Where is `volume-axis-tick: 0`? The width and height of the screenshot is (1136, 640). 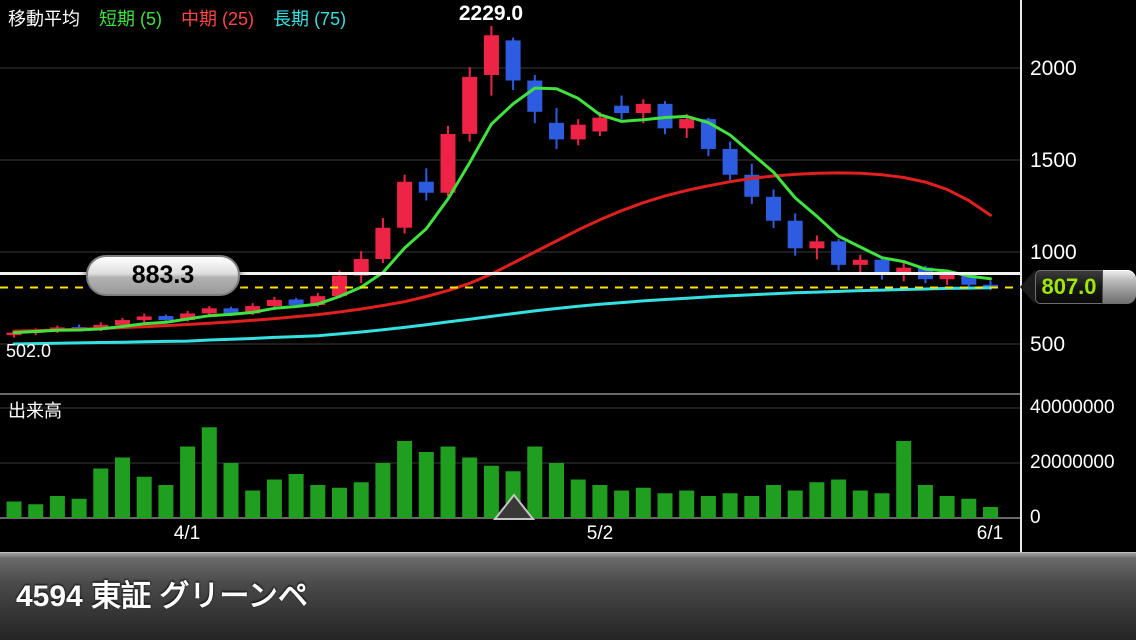 volume-axis-tick: 0 is located at coordinates (1035, 517).